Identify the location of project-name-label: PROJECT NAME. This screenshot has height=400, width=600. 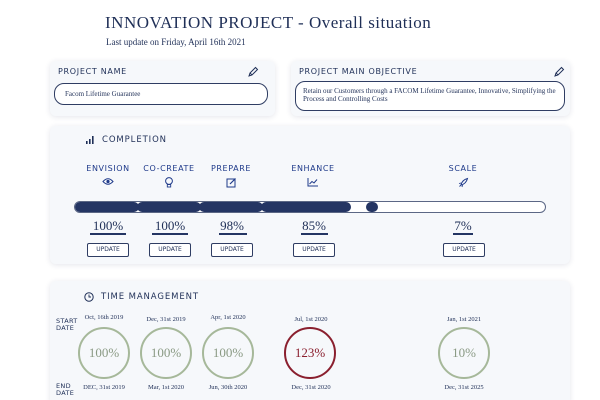
(92, 71).